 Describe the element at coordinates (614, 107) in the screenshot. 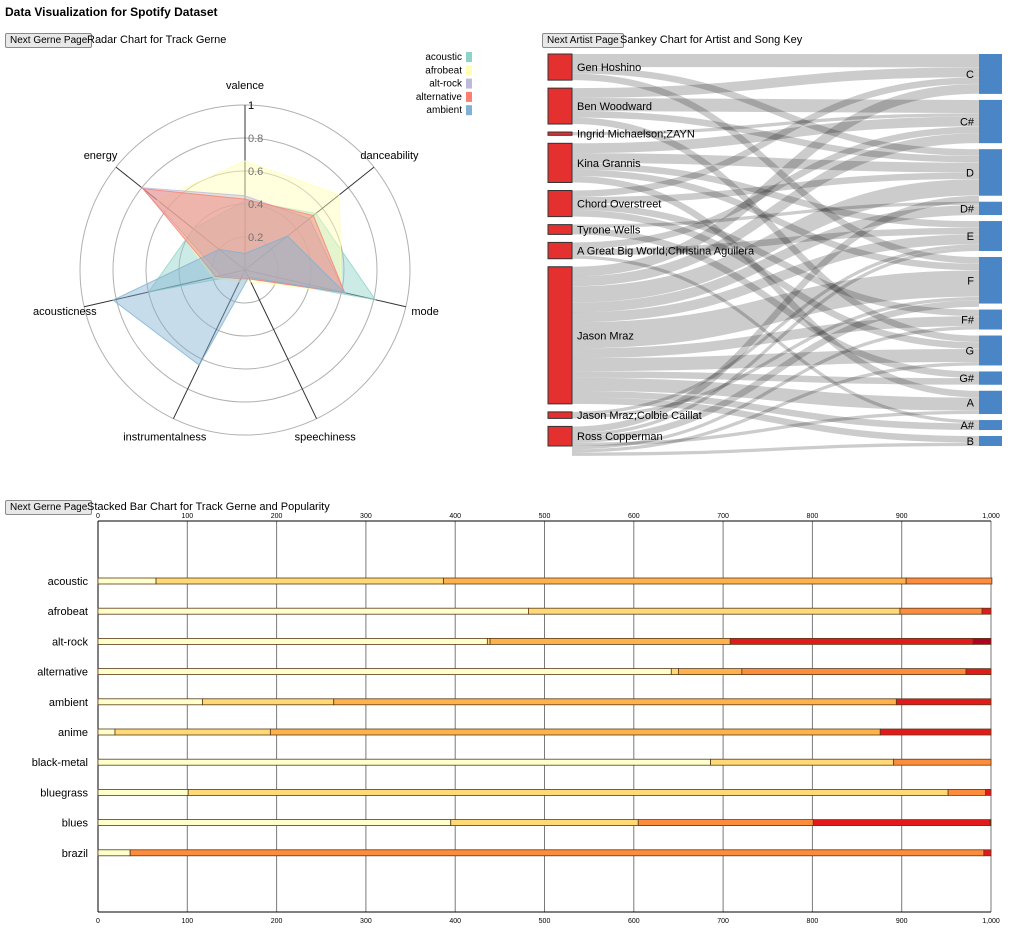

I see `sankey-source-label: Ben Woodward` at that location.